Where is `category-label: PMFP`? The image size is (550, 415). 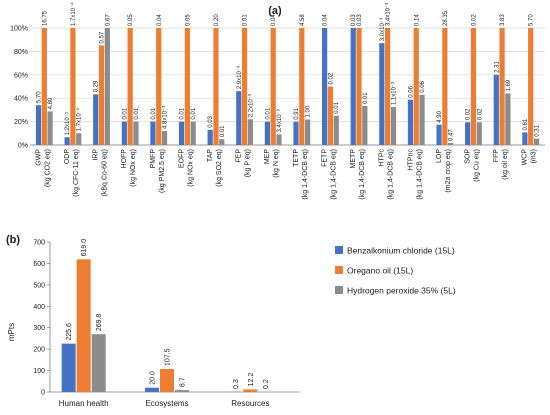 category-label: PMFP is located at coordinates (153, 159).